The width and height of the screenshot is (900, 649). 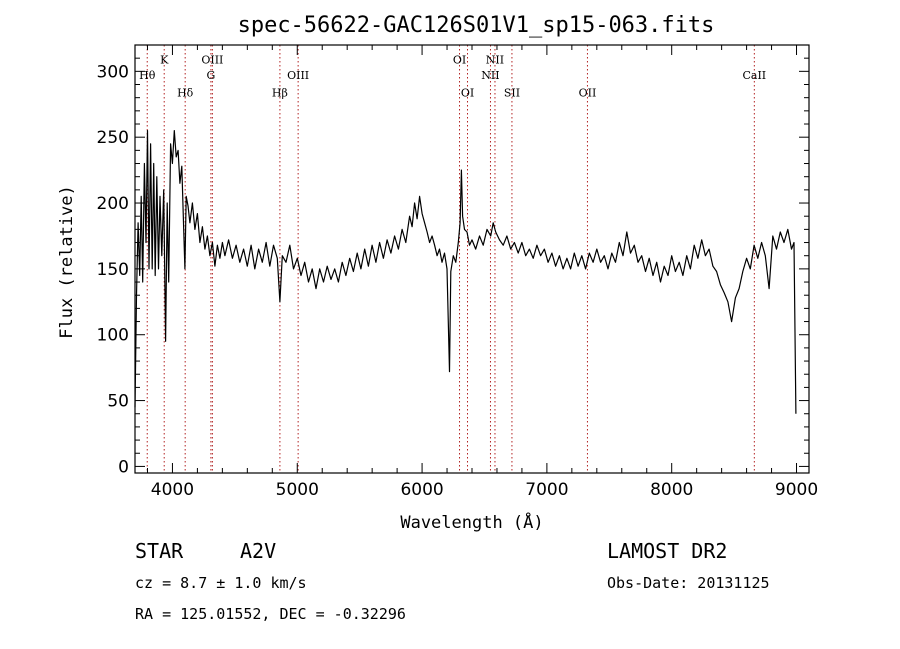 What do you see at coordinates (118, 402) in the screenshot?
I see `y-tick-label: 50` at bounding box center [118, 402].